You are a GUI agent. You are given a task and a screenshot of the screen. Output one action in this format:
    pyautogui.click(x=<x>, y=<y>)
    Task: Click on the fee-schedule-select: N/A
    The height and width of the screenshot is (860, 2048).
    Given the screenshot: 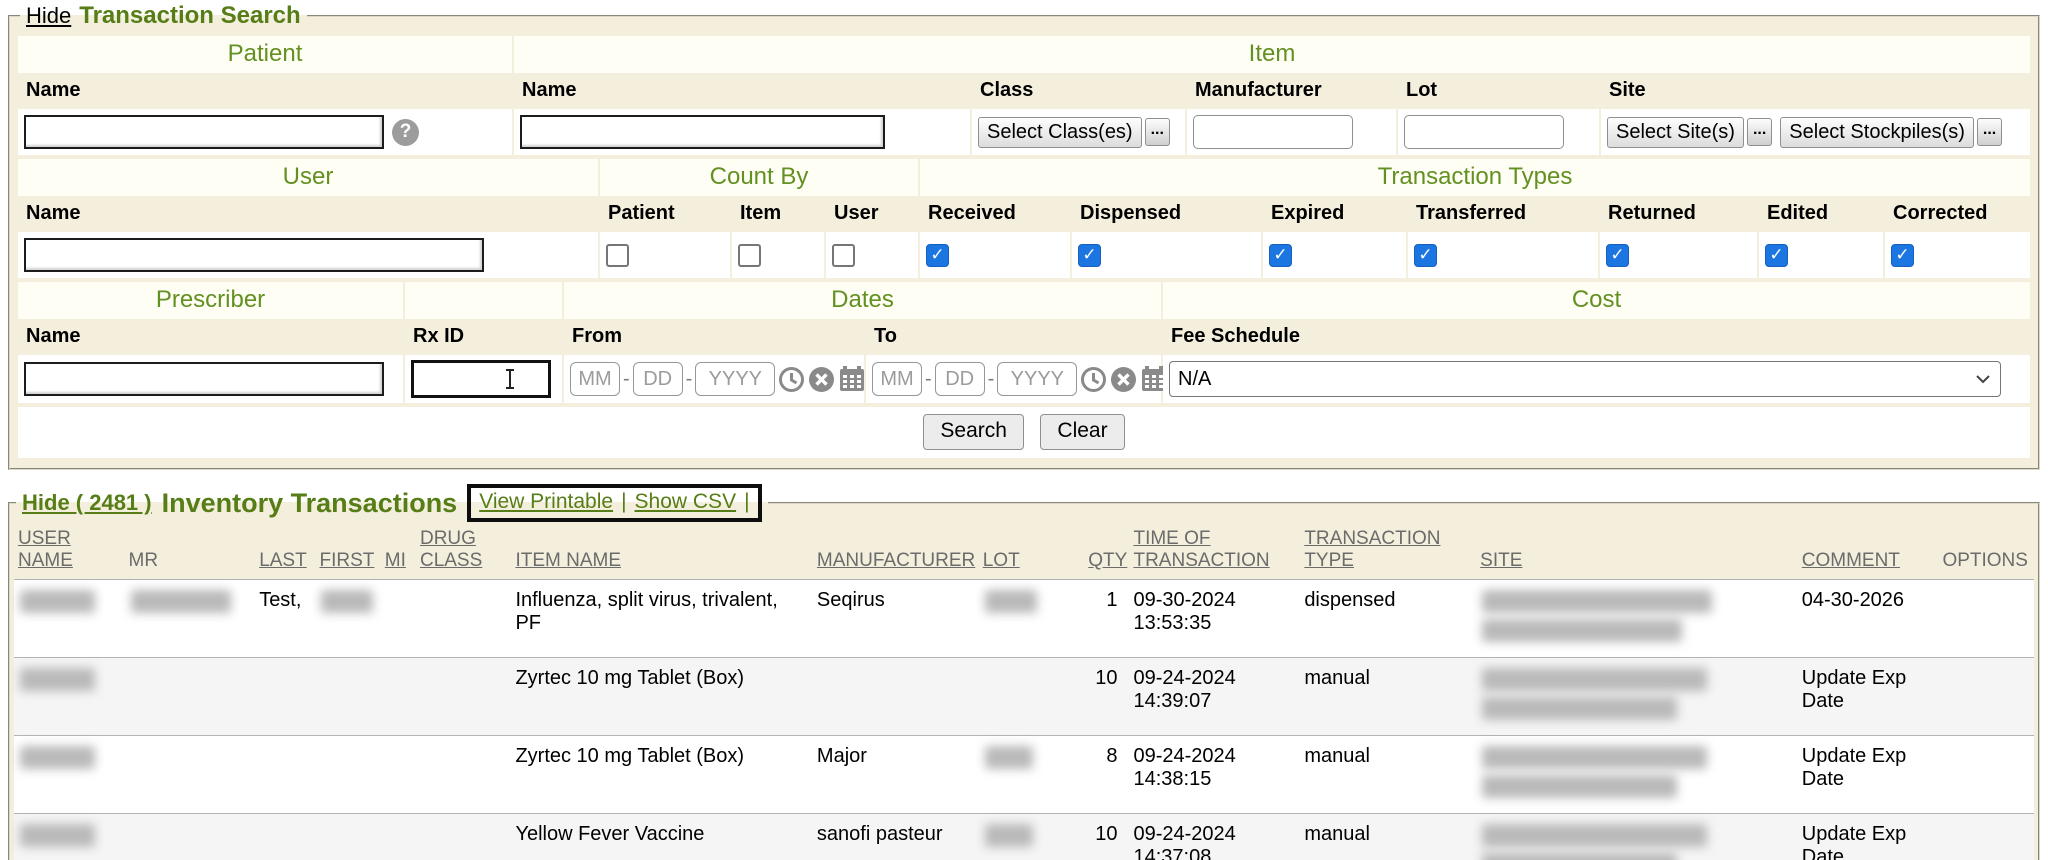 What is the action you would take?
    pyautogui.click(x=1585, y=379)
    